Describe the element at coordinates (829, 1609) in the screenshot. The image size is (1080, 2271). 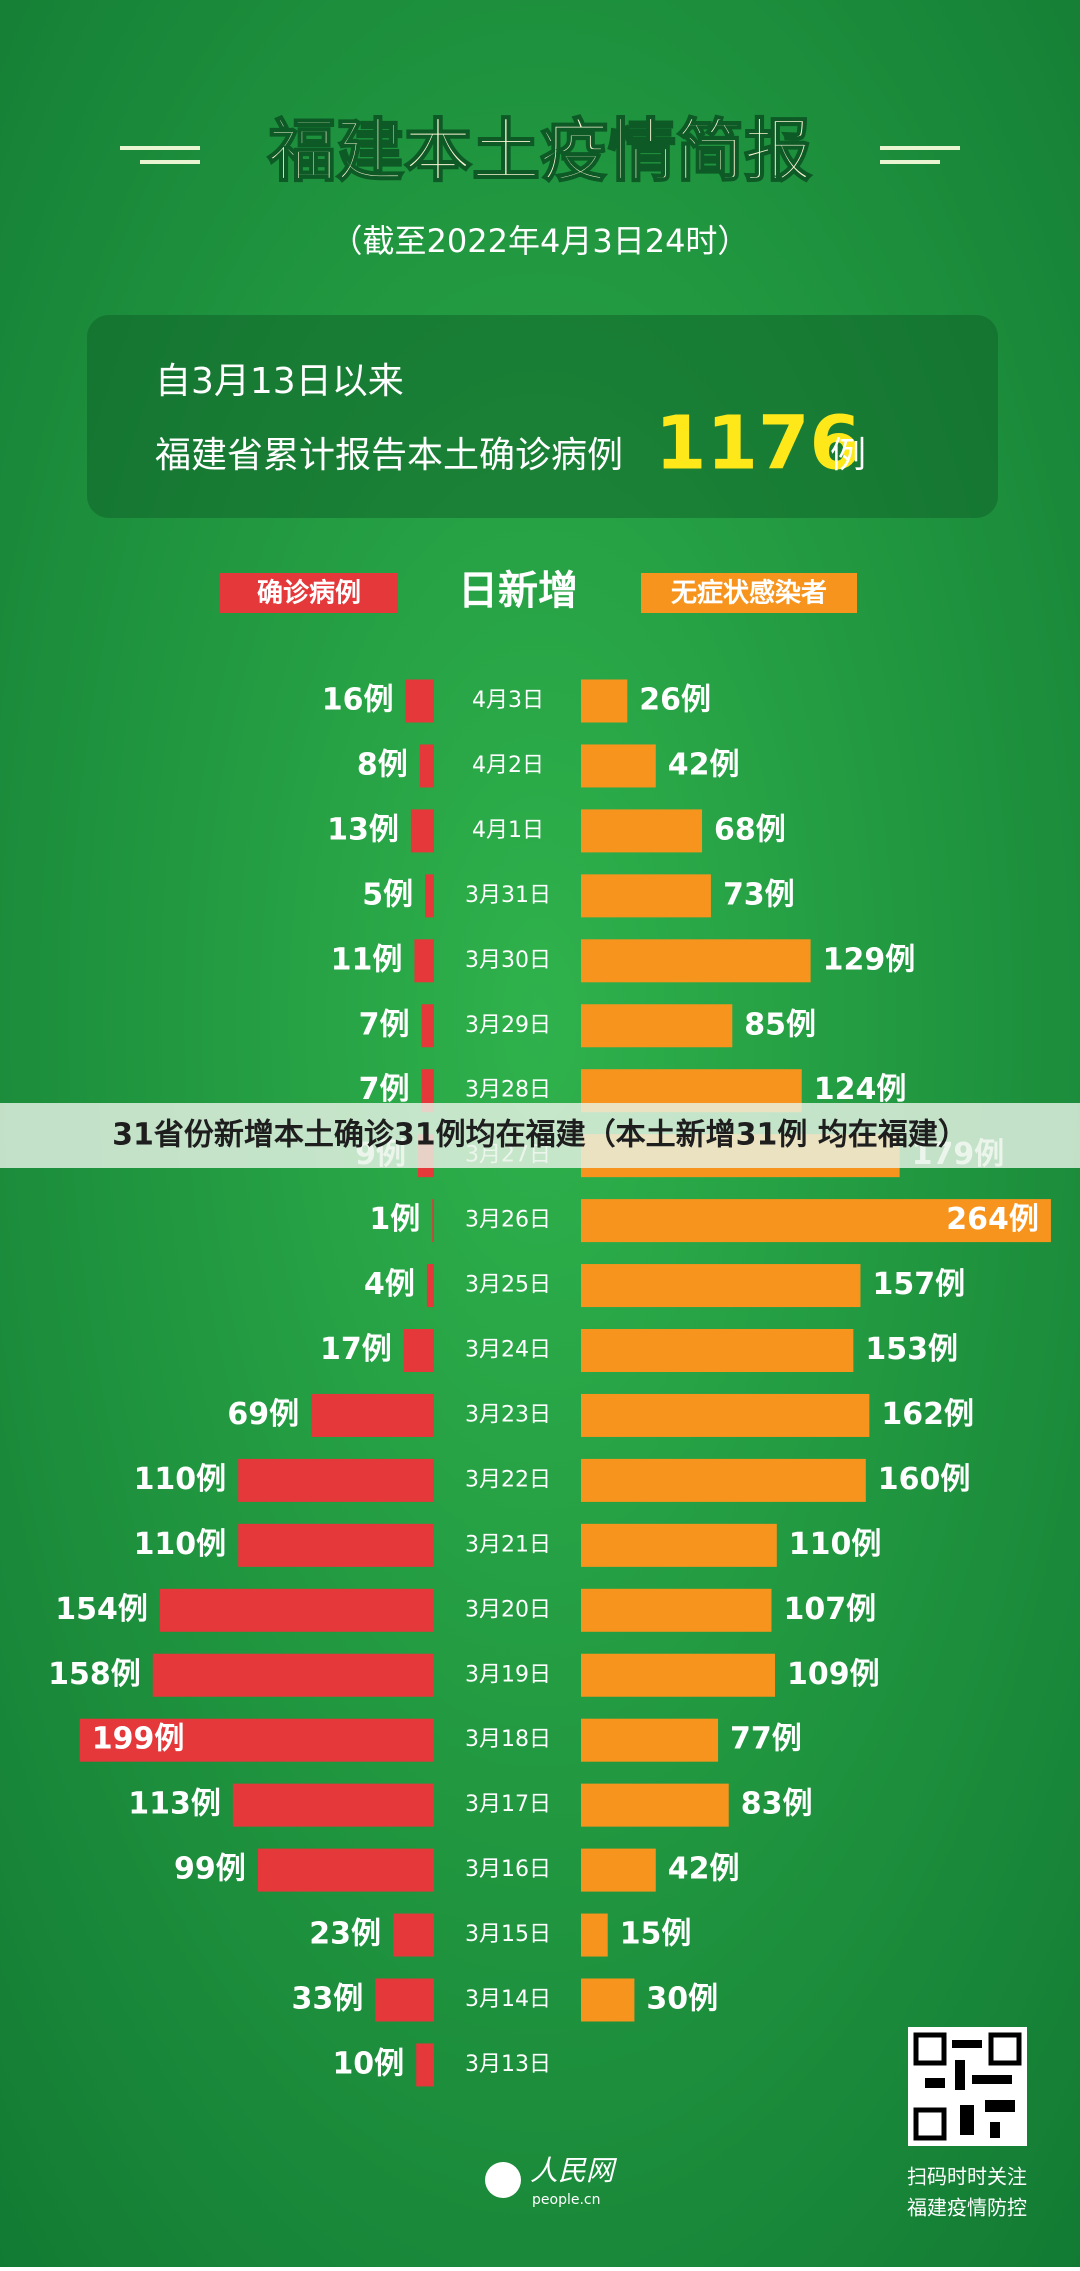
I see `value-label: 107例` at that location.